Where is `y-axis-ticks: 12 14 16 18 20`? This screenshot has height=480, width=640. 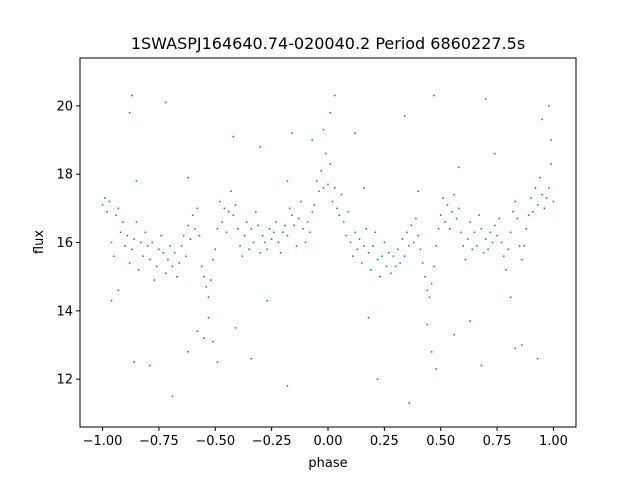
y-axis-ticks: 12 14 16 18 20 is located at coordinates (68, 243).